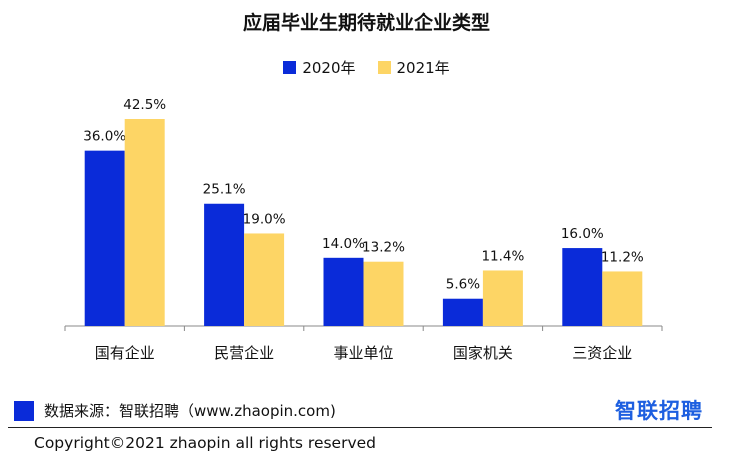  Describe the element at coordinates (423, 68) in the screenshot. I see `legend-label-2021: 2021年` at that location.